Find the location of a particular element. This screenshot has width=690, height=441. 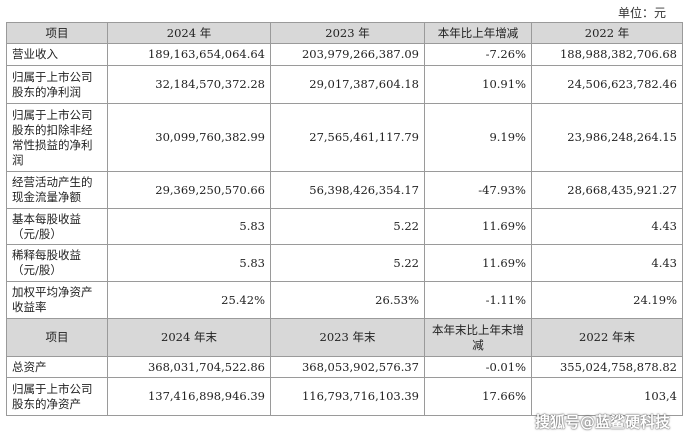

row-label: 归属于上市公司股东的扣除非经常性损益的净利润 is located at coordinates (57, 137).